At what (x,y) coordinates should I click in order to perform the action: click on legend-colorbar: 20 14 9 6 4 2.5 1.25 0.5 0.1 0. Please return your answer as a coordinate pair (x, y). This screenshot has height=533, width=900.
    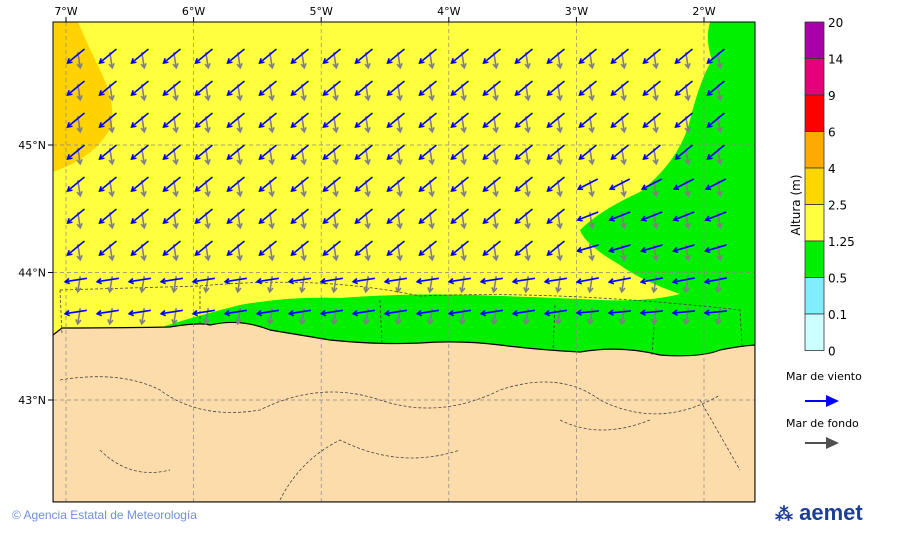
    Looking at the image, I should click on (829, 187).